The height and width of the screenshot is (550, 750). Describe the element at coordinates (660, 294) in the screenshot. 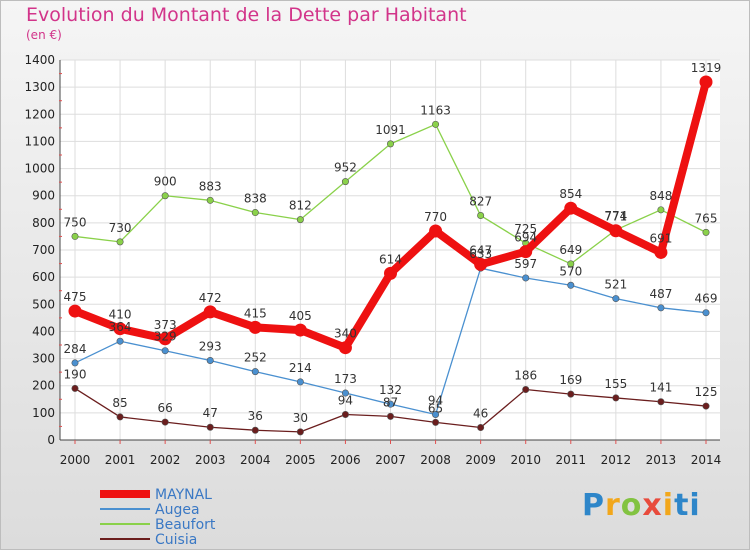

I see `data-label-augea: 487` at that location.